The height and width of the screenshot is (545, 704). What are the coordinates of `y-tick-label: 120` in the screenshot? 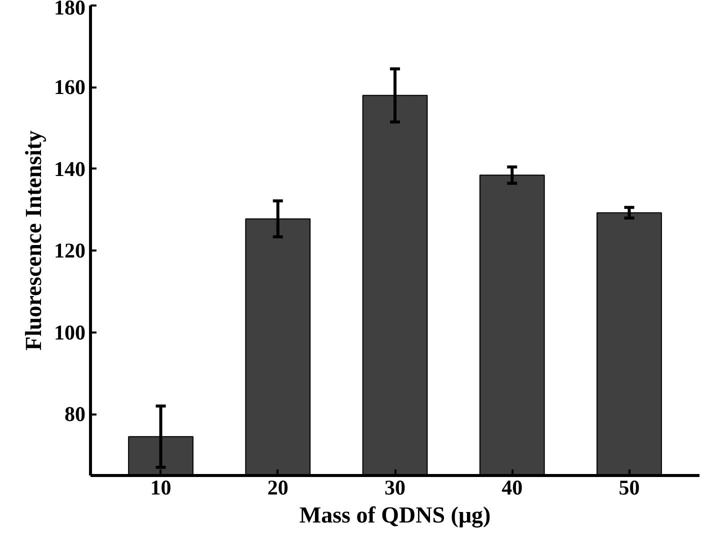 It's located at (70, 250).